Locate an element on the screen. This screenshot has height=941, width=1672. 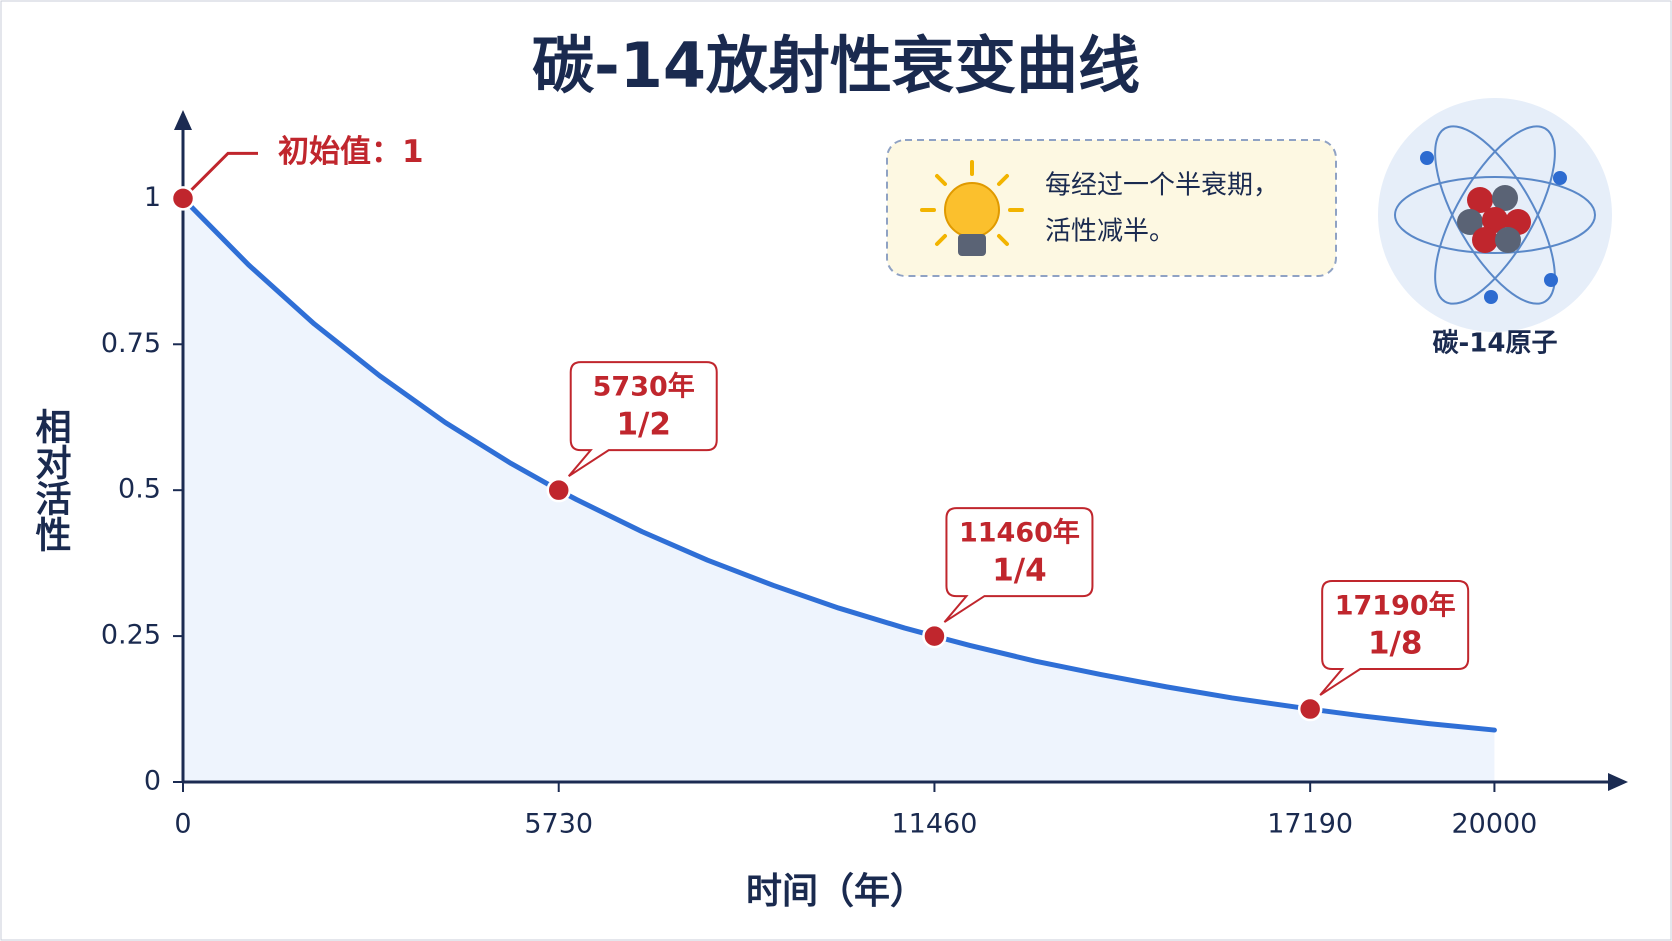
bulb is located at coordinates (972, 210).